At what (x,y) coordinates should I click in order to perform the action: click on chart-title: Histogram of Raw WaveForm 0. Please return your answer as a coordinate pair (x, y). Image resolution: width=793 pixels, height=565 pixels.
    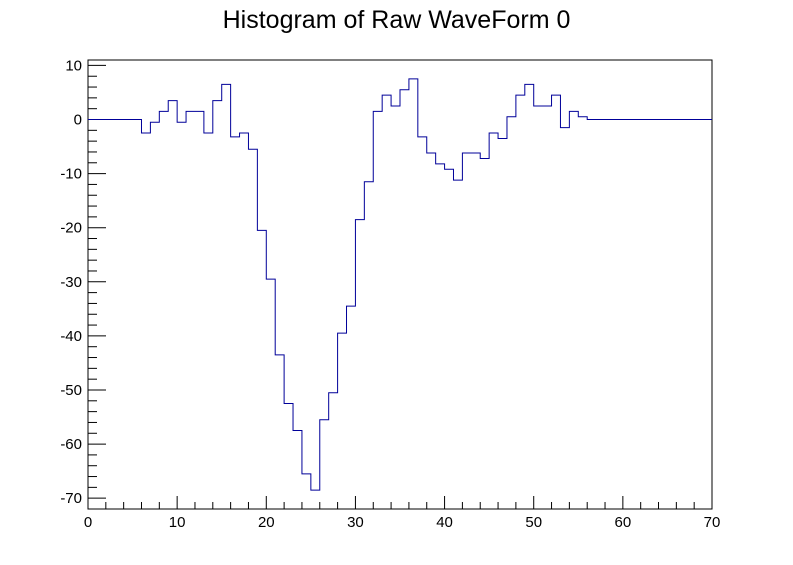
    Looking at the image, I should click on (396, 20).